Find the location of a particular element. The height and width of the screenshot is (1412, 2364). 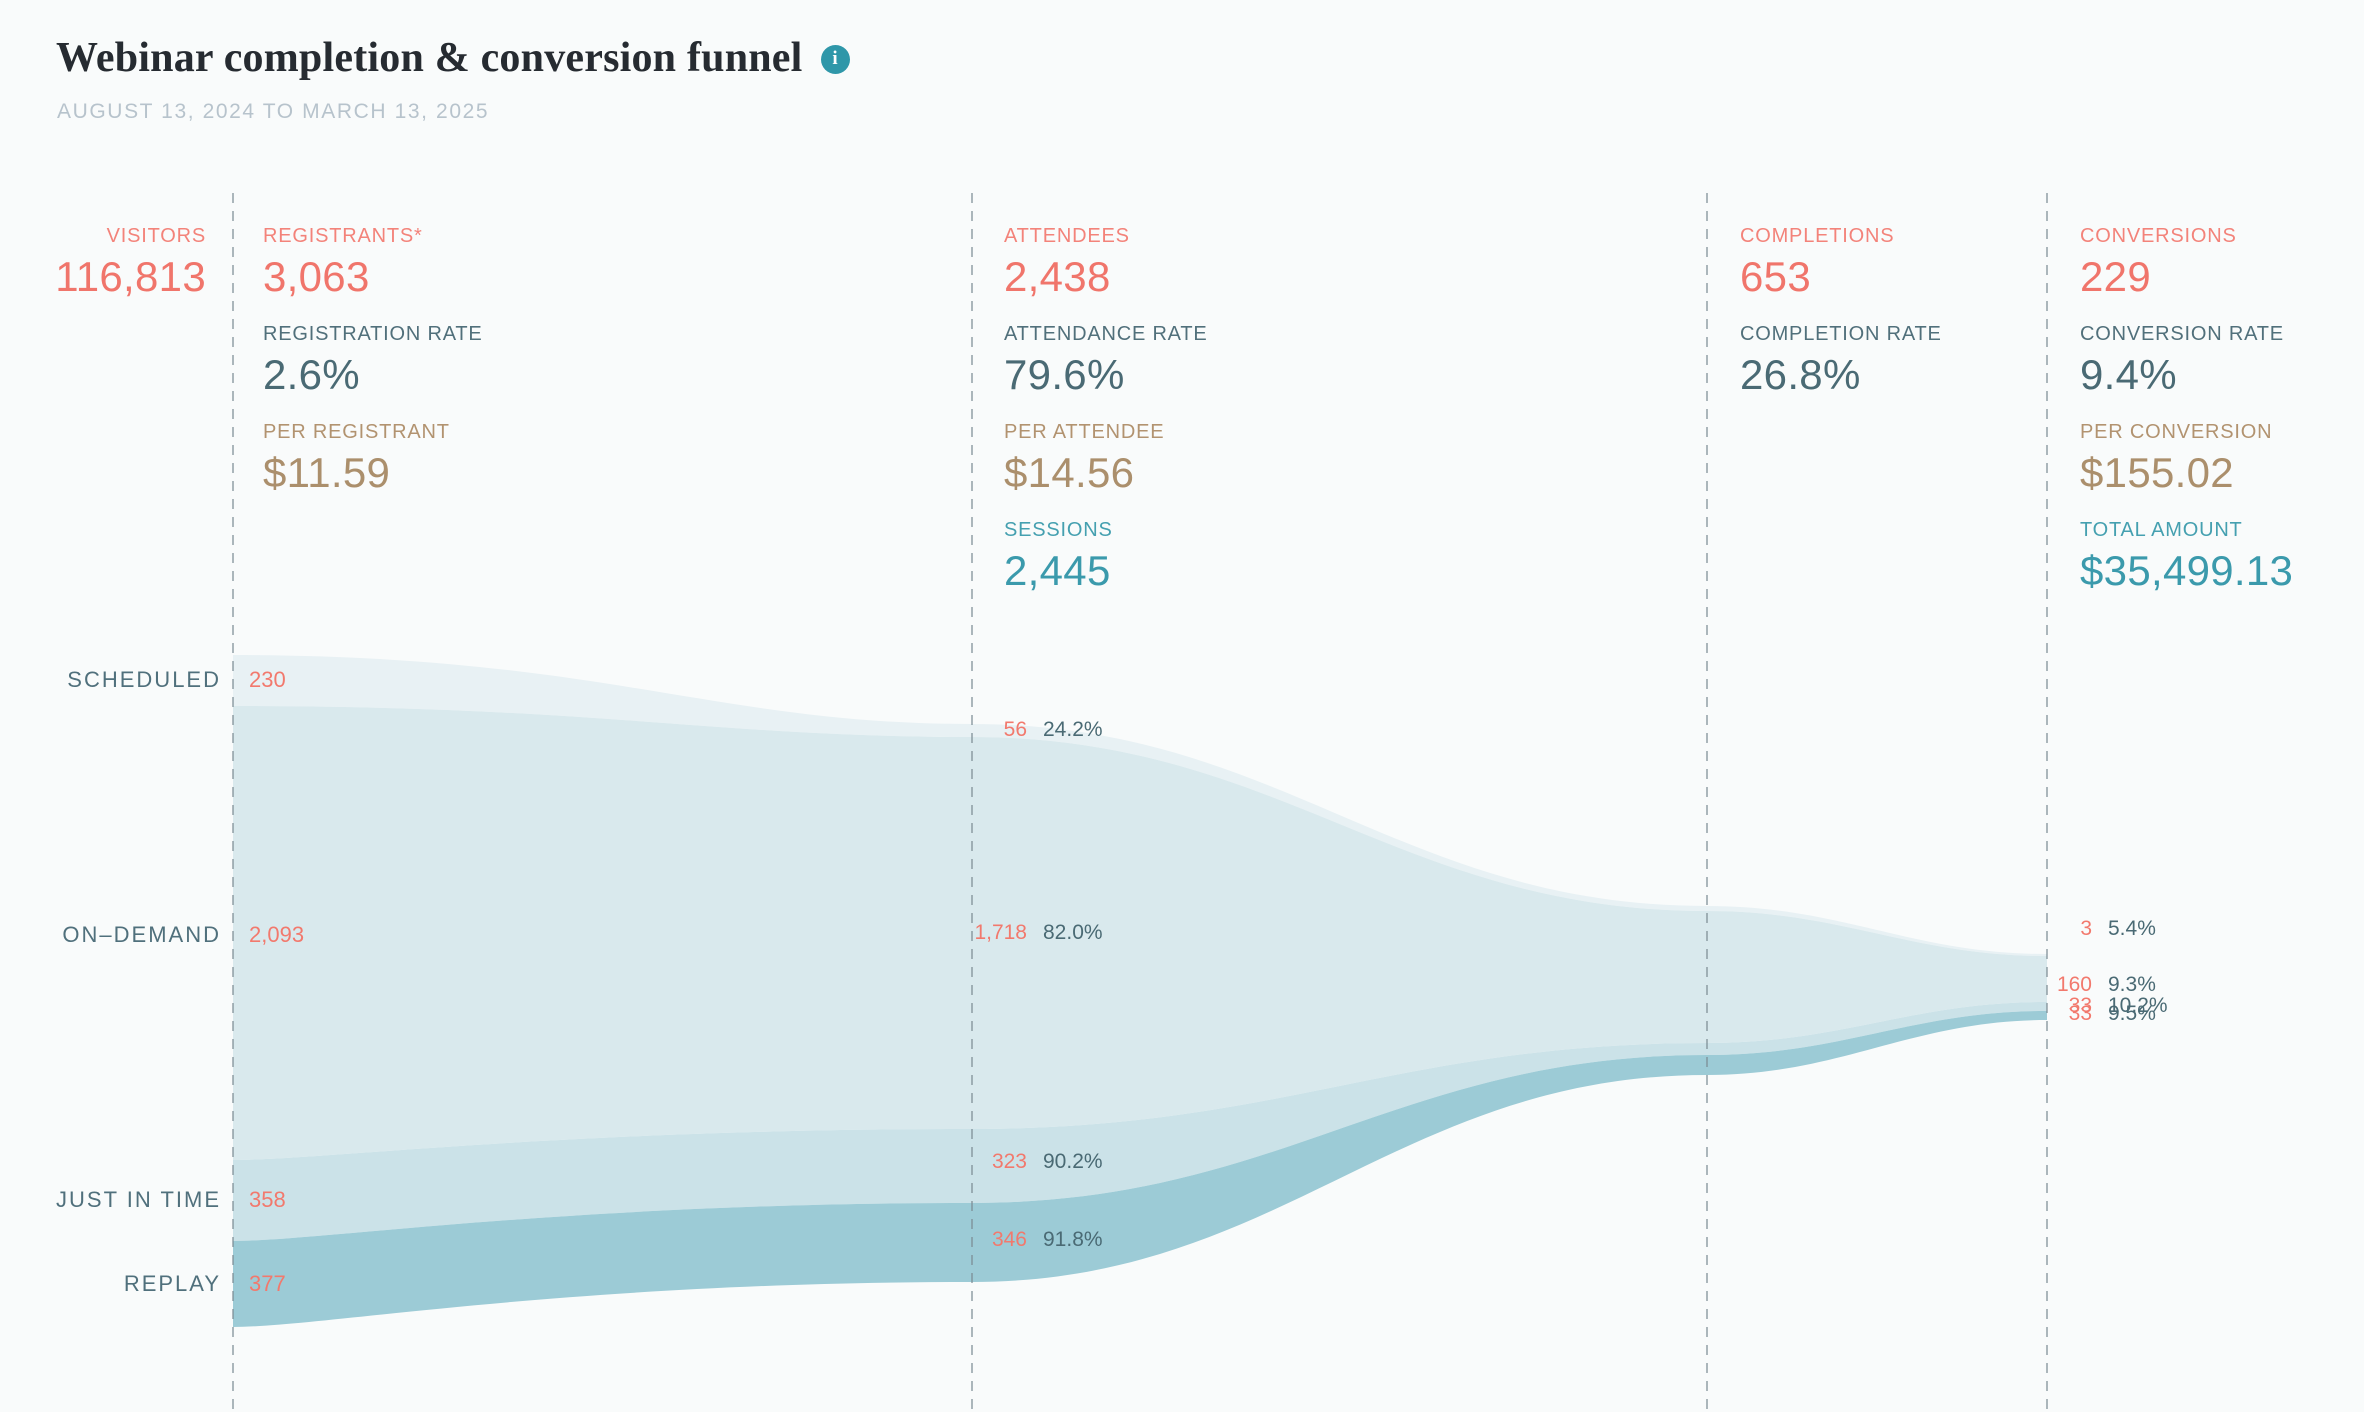

conversion-rate: 9.3% is located at coordinates (2132, 984).